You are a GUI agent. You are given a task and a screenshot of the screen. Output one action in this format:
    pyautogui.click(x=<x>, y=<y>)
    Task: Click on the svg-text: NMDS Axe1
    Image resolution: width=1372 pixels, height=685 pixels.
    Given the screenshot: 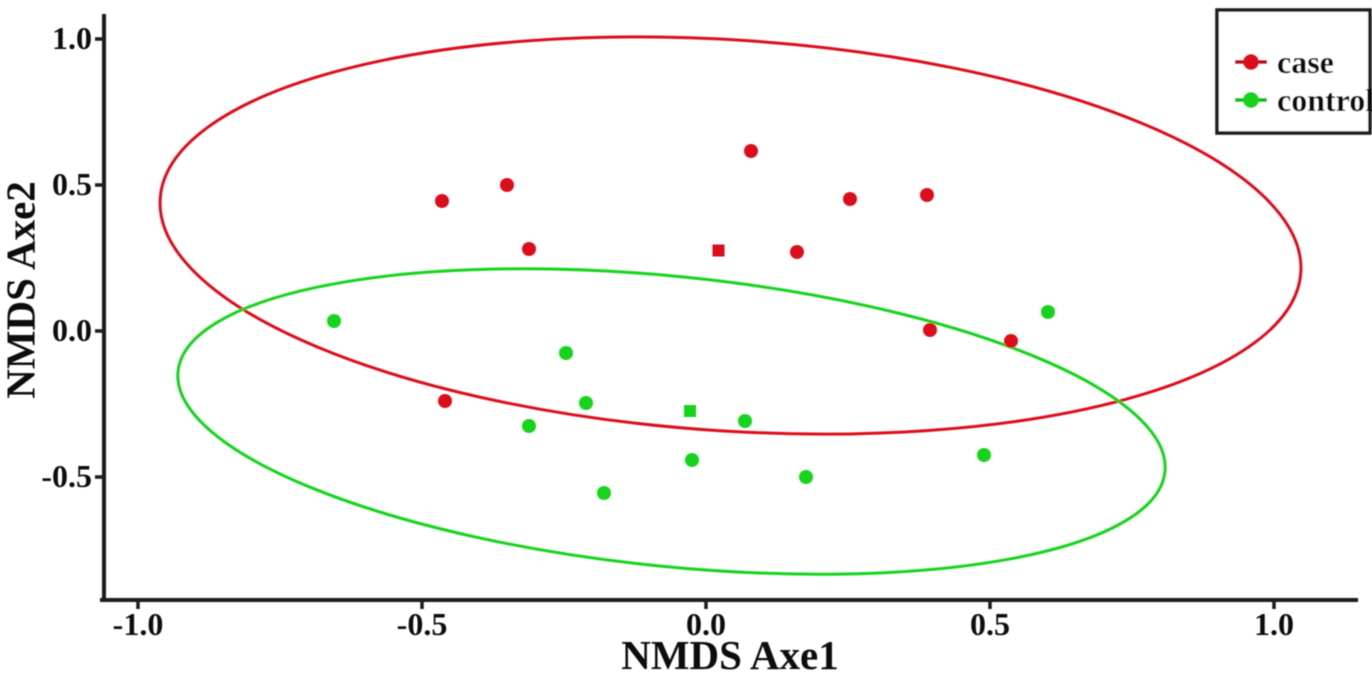 What is the action you would take?
    pyautogui.click(x=730, y=655)
    